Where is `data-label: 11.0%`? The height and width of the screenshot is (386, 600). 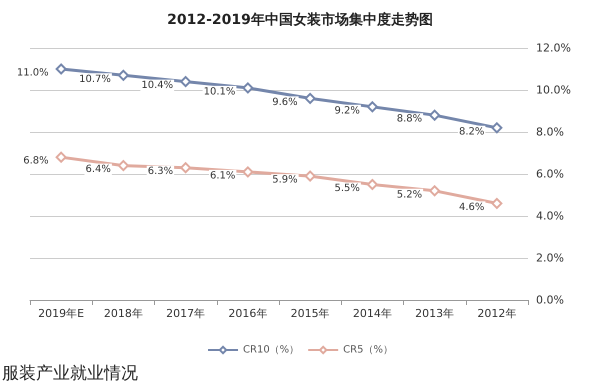
data-label: 11.0% is located at coordinates (32, 73).